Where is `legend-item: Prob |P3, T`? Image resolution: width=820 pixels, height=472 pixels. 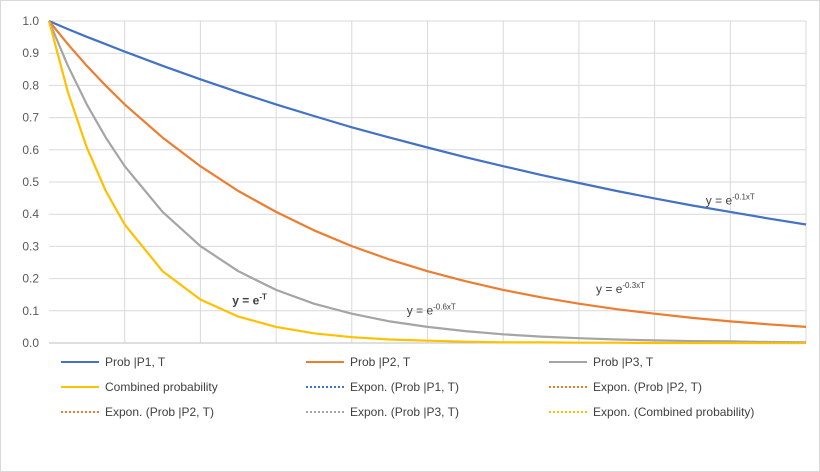
legend-item: Prob |P3, T is located at coordinates (601, 362).